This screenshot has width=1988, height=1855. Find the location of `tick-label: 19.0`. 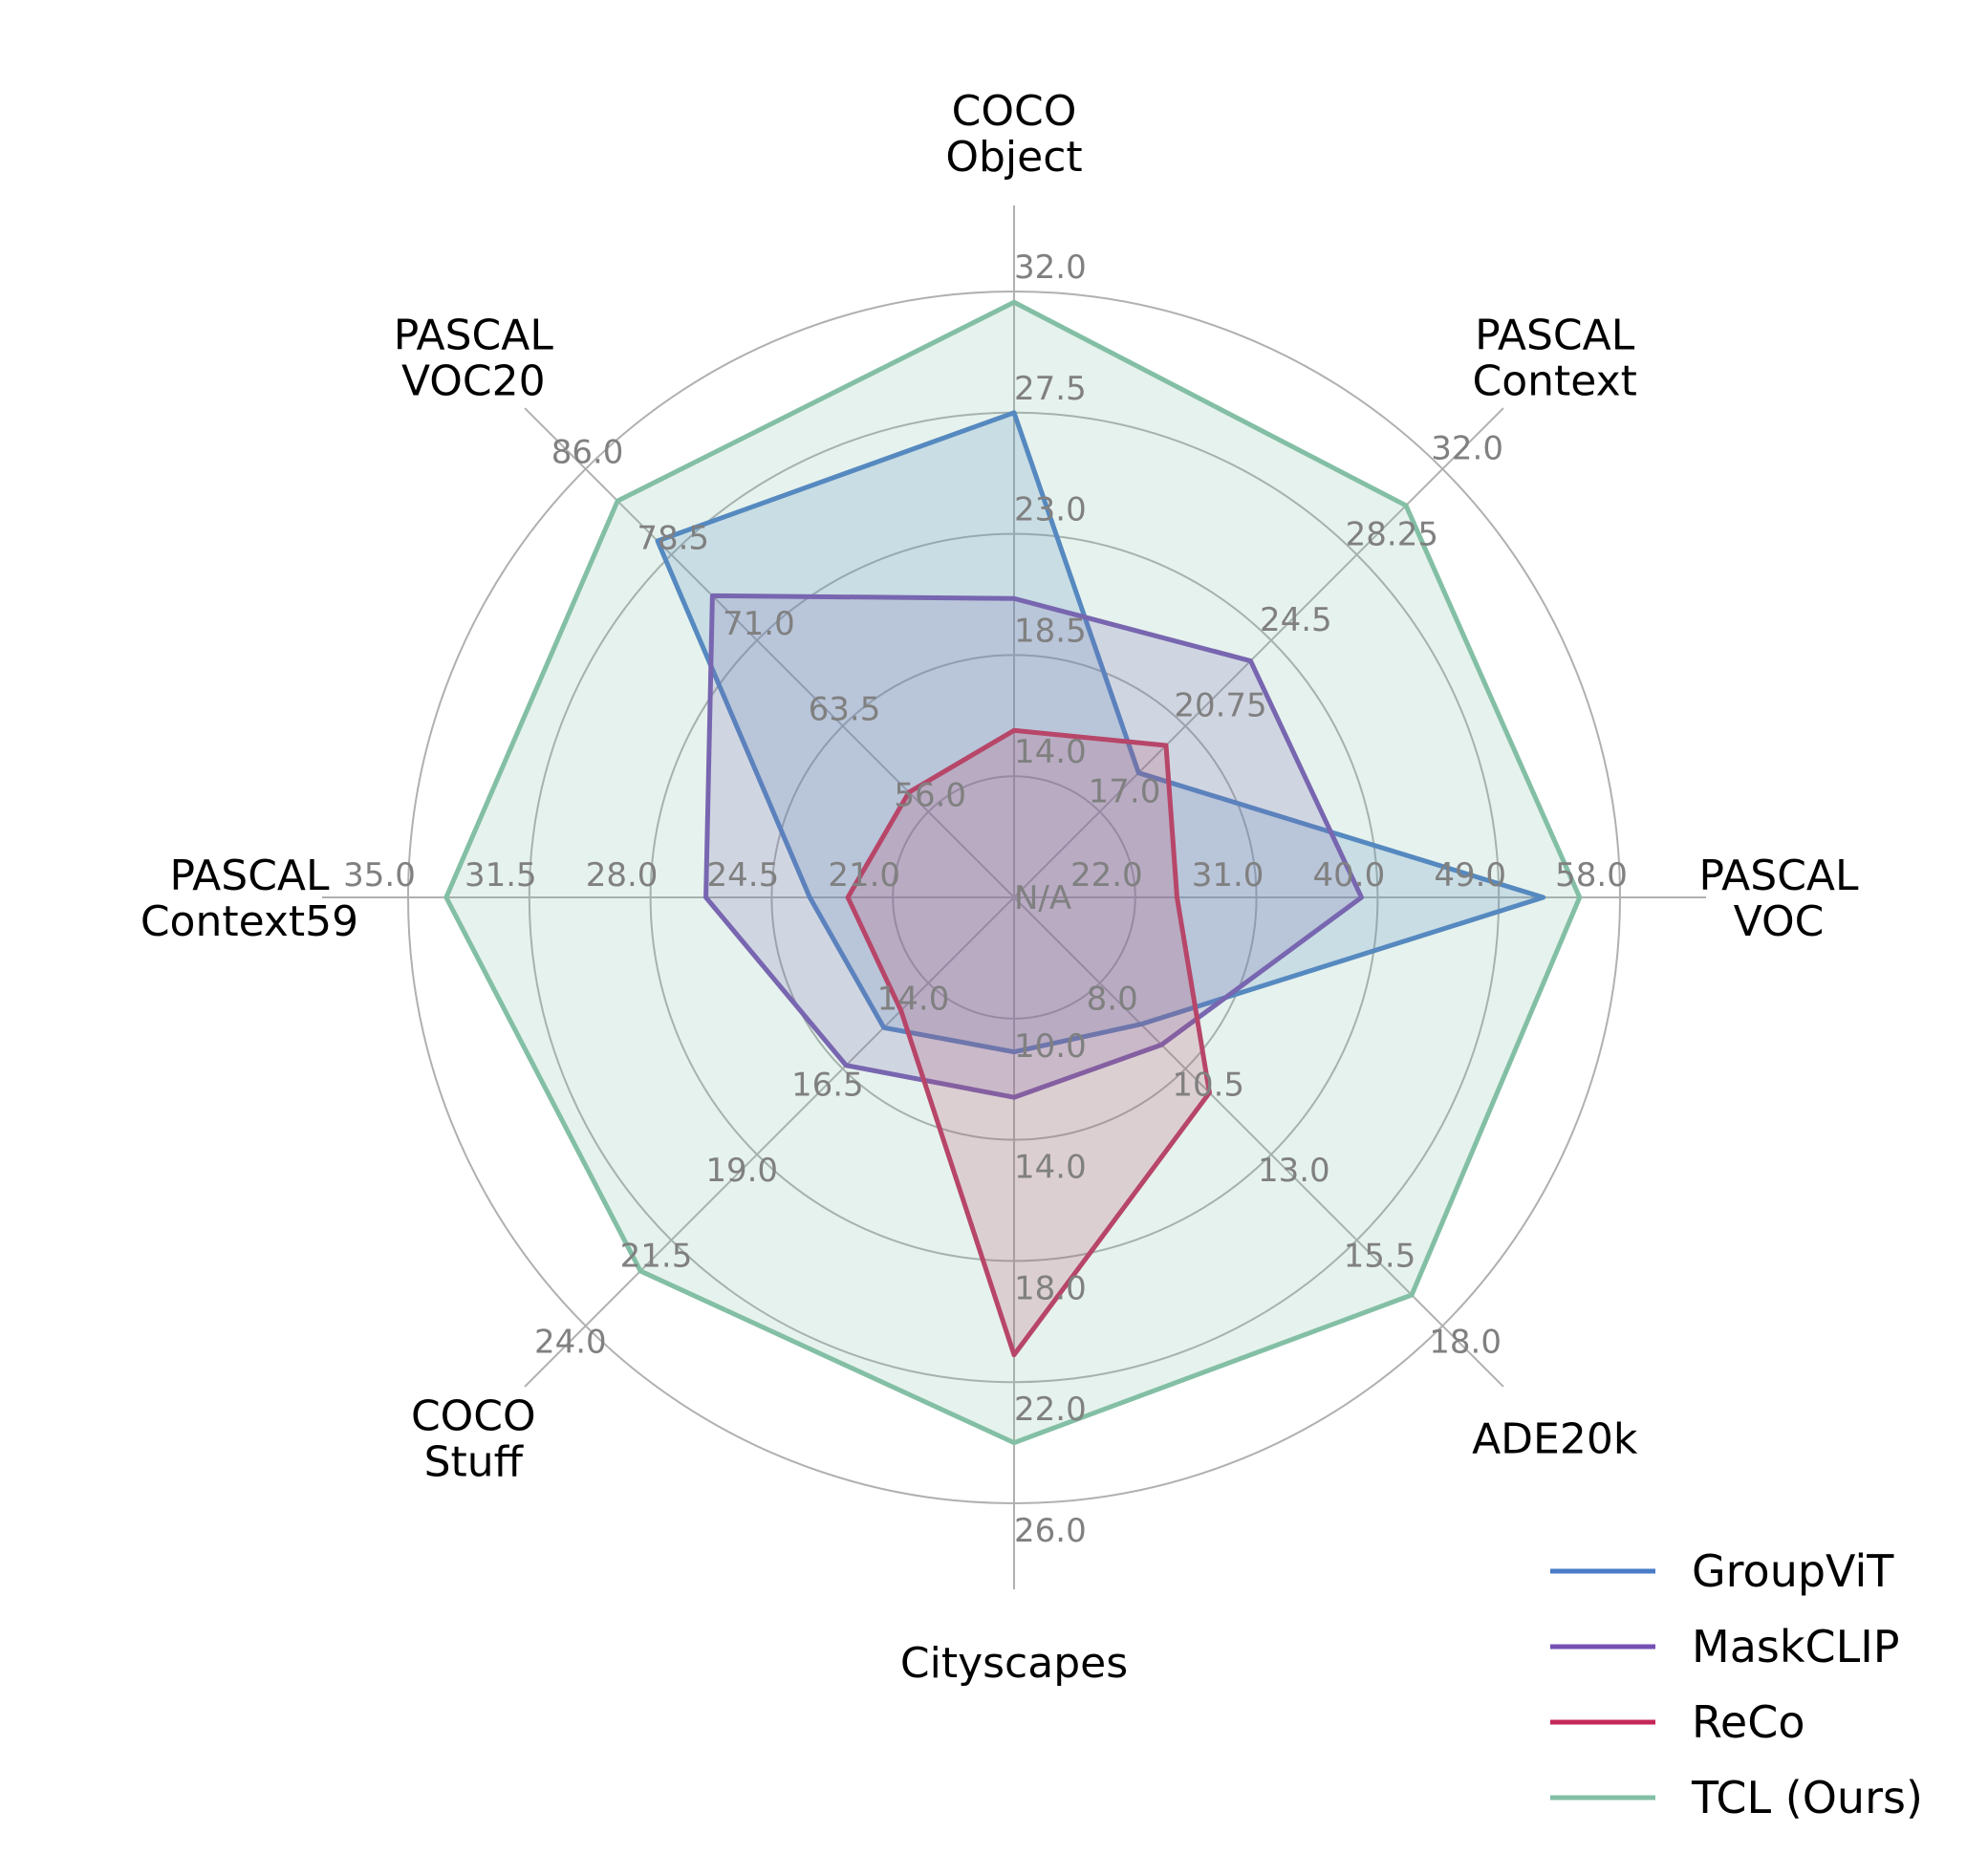

tick-label: 19.0 is located at coordinates (741, 1171).